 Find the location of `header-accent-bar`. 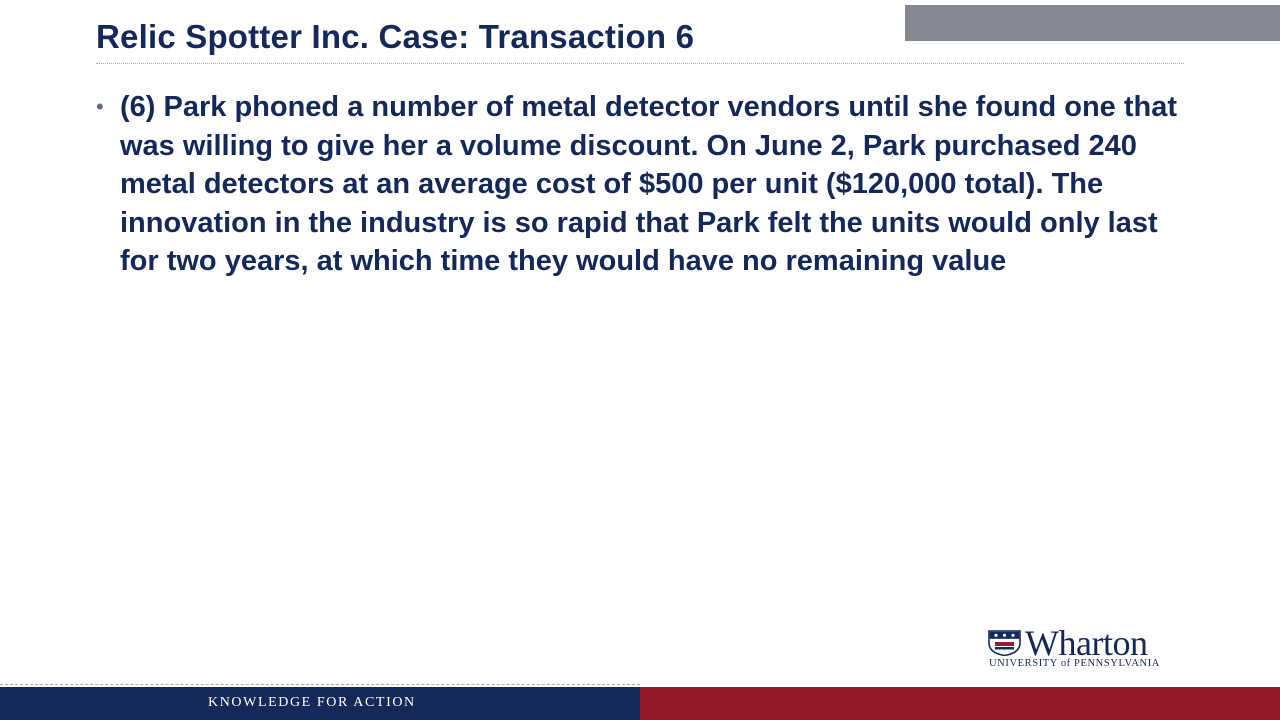

header-accent-bar is located at coordinates (1092, 23).